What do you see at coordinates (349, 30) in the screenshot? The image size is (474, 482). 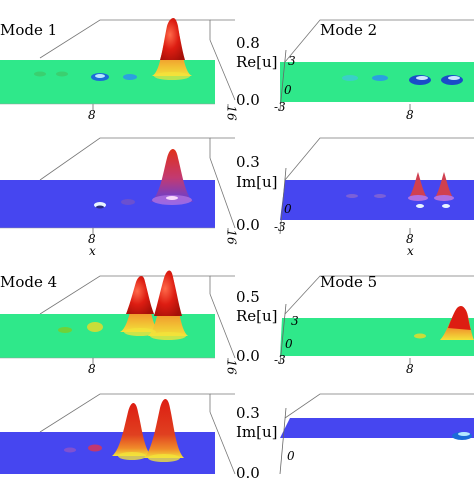 I see `mode-label: Mode 2` at bounding box center [349, 30].